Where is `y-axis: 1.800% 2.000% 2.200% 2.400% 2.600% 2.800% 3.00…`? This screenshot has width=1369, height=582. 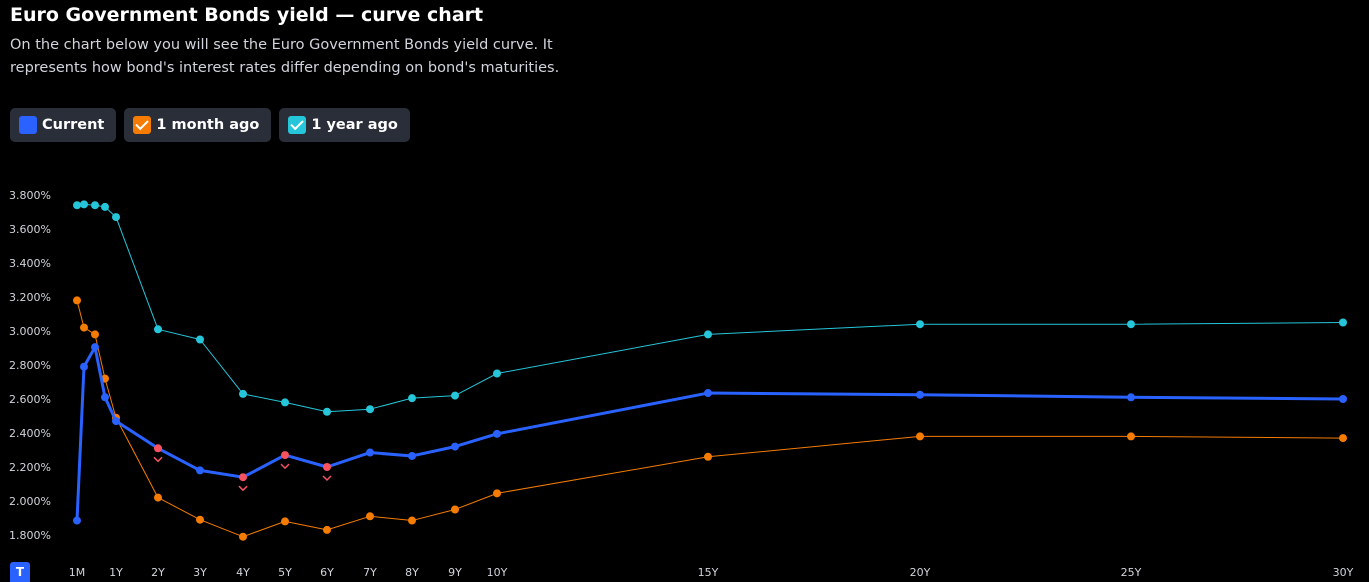 y-axis: 1.800% 2.000% 2.200% 2.400% 2.600% 2.800% 3.00… is located at coordinates (30, 365).